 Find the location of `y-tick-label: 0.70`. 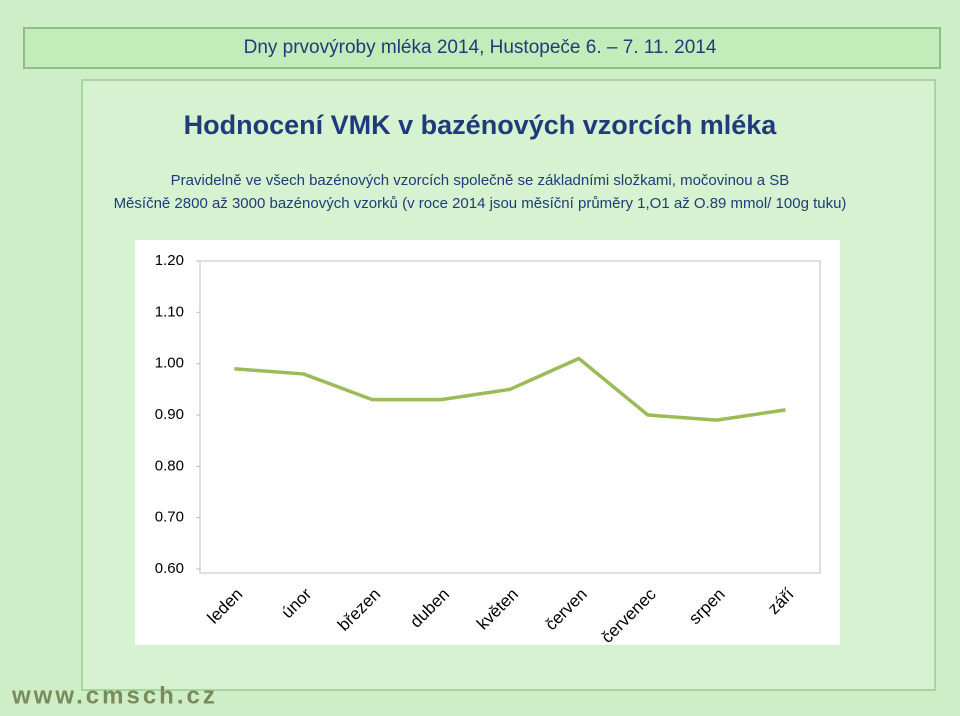

y-tick-label: 0.70 is located at coordinates (169, 517).